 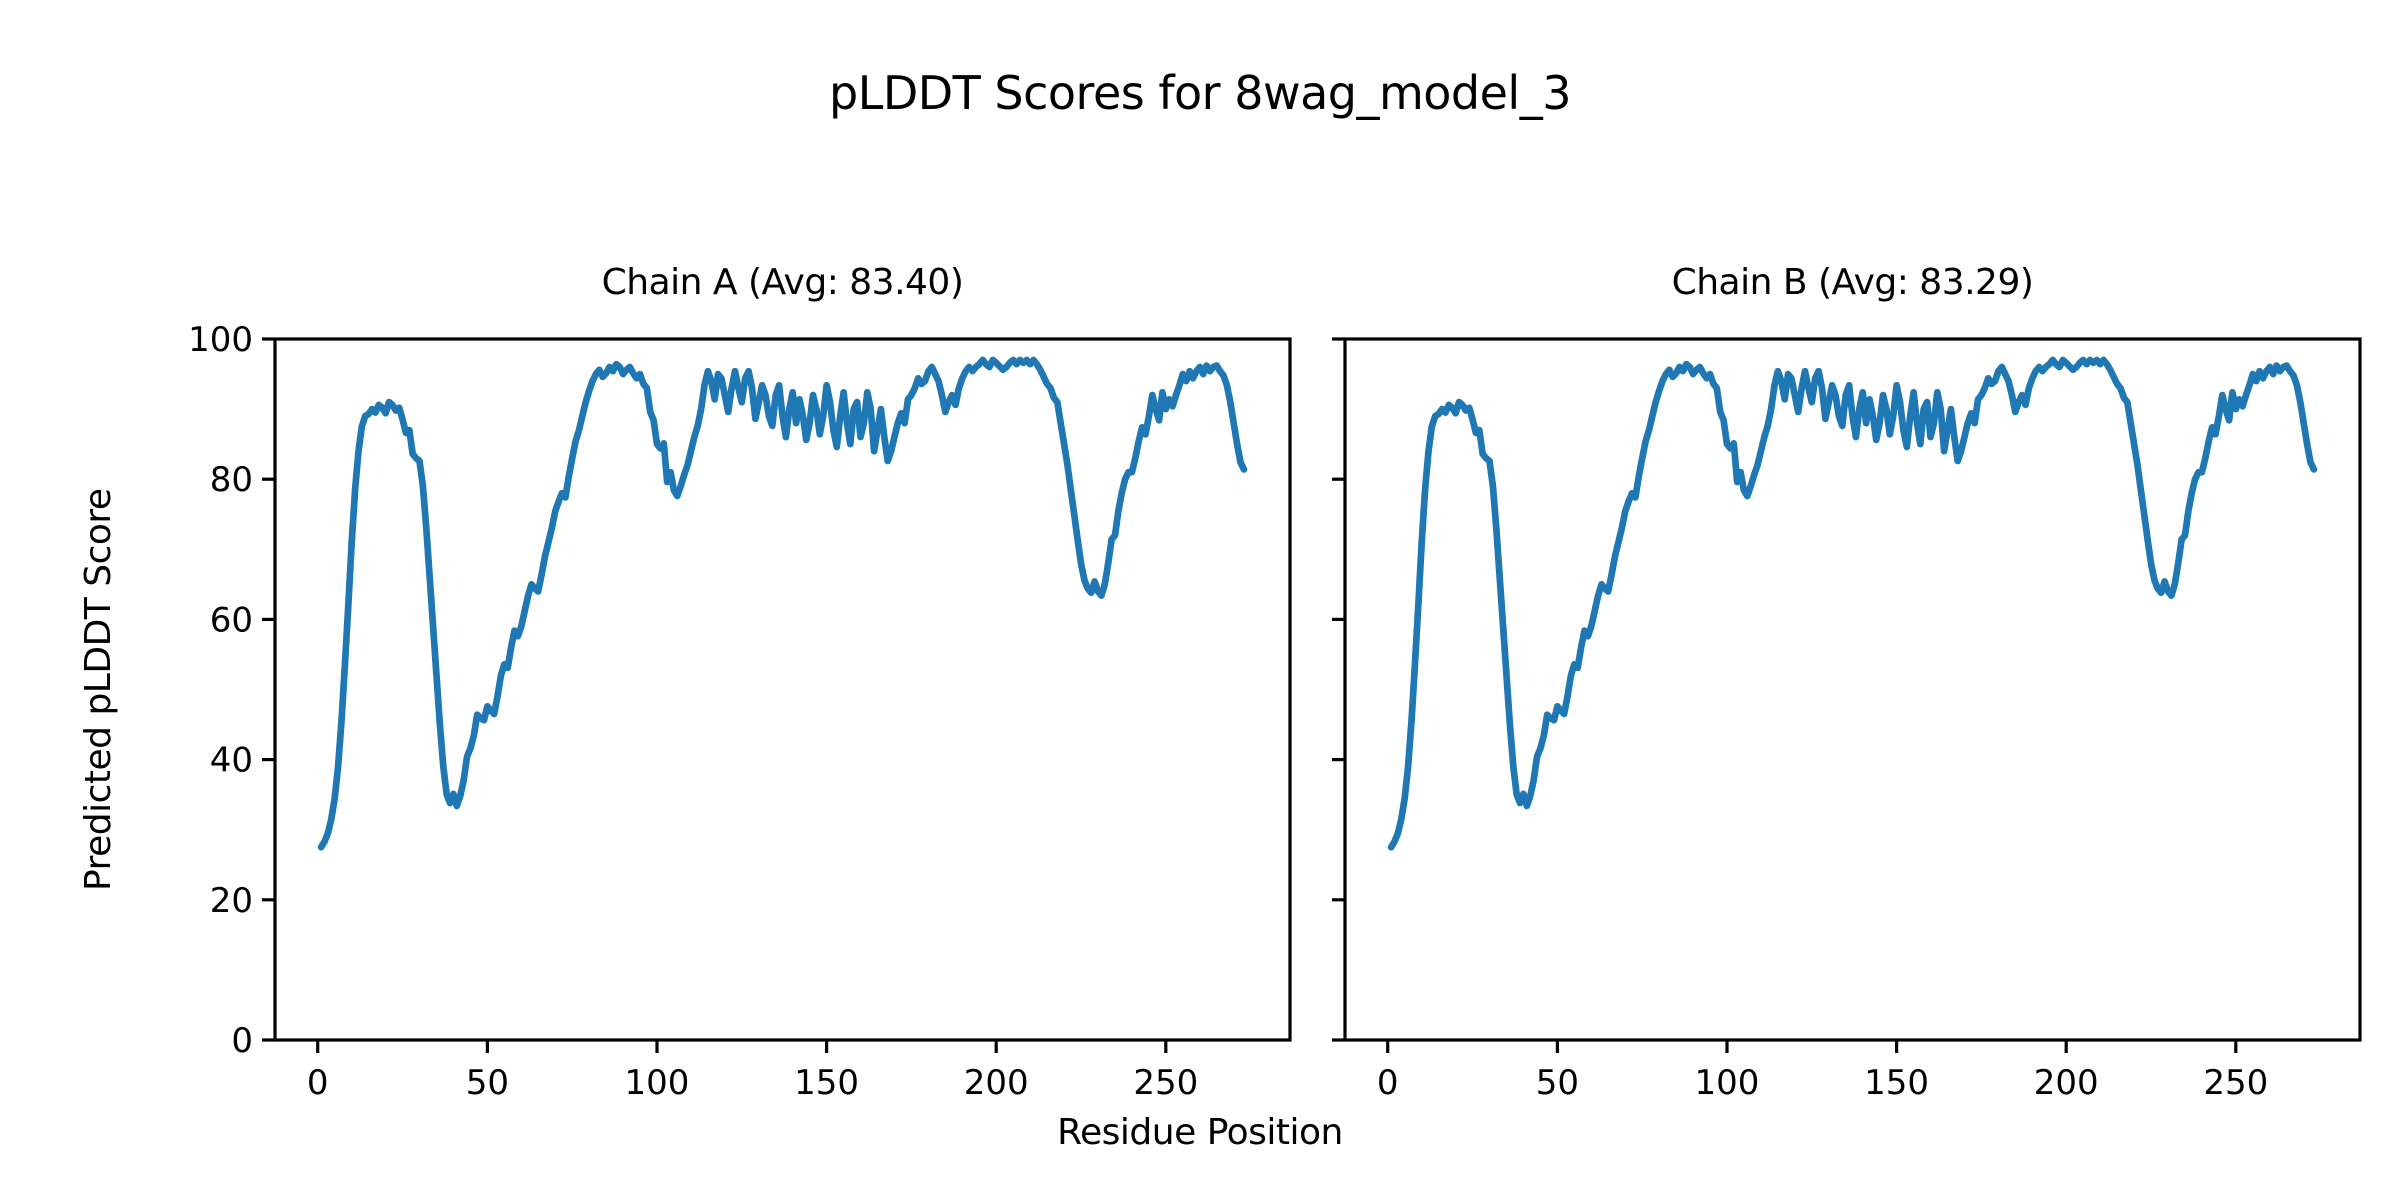 I want to click on y-tick-label: 20, so click(x=231, y=901).